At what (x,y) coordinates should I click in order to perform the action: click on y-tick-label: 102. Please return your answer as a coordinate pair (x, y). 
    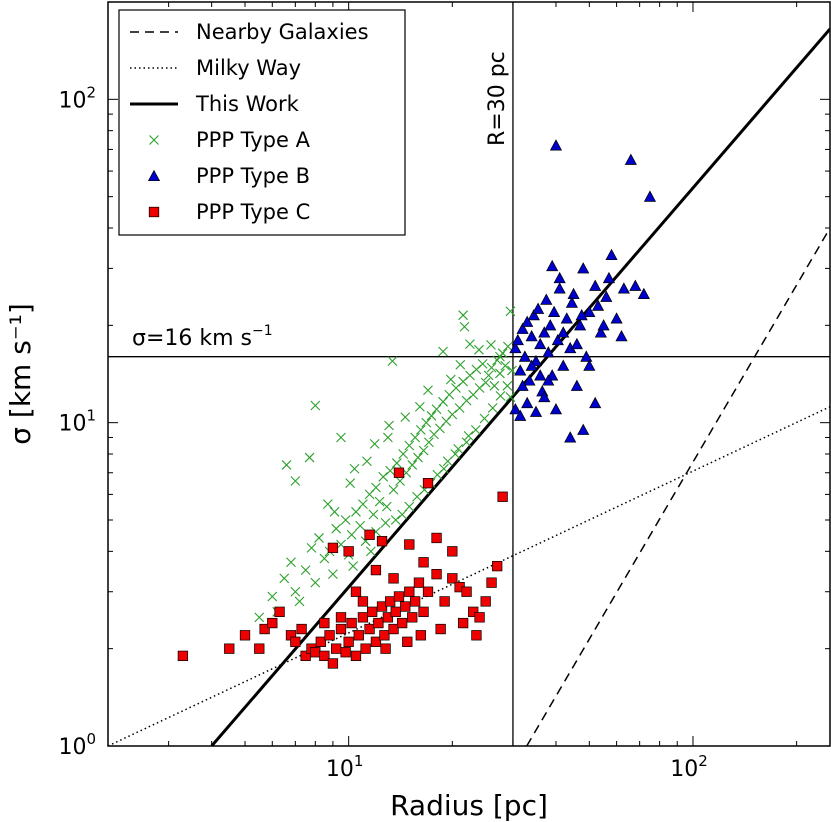
    Looking at the image, I should click on (77, 98).